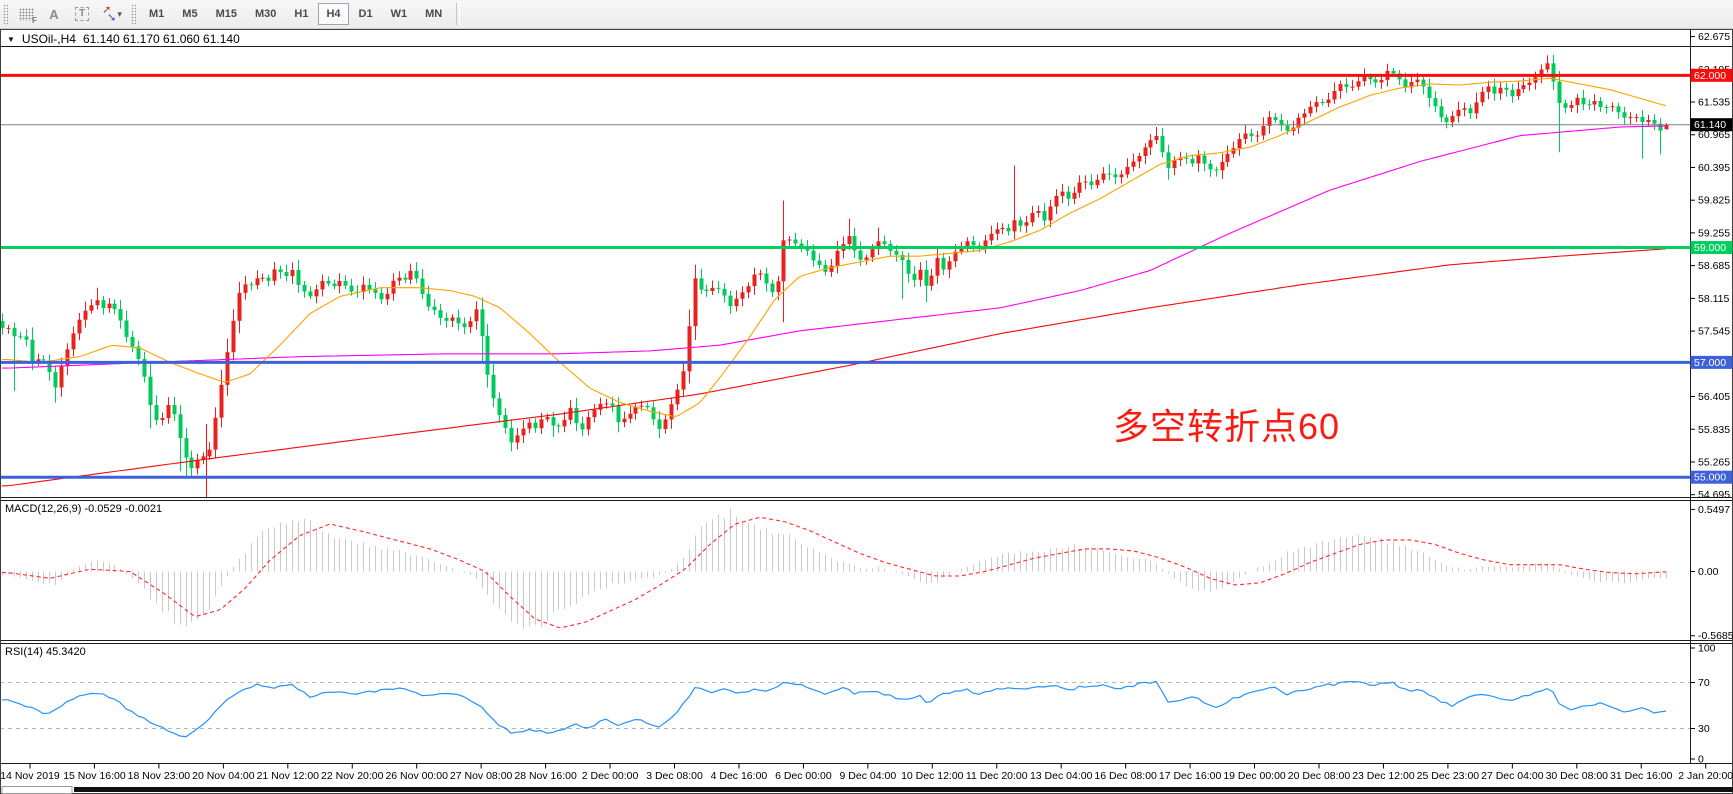  What do you see at coordinates (1383, 776) in the screenshot?
I see `time-axis-label: 23 Dec 12:00` at bounding box center [1383, 776].